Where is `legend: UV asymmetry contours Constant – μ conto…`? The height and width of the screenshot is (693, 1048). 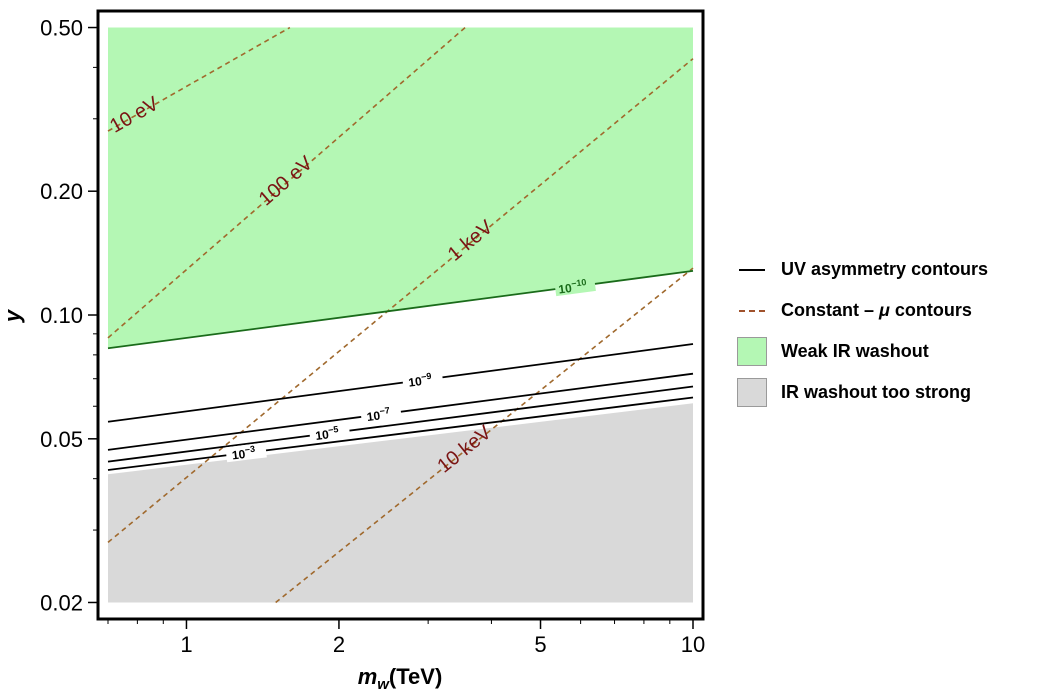 legend: UV asymmetry contours Constant – μ conto… is located at coordinates (890, 337).